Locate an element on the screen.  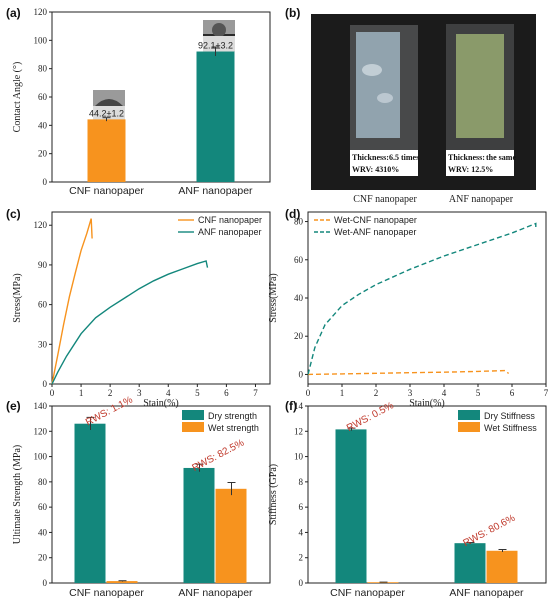
panel-label-b: (b) is located at coordinates (292, 13).